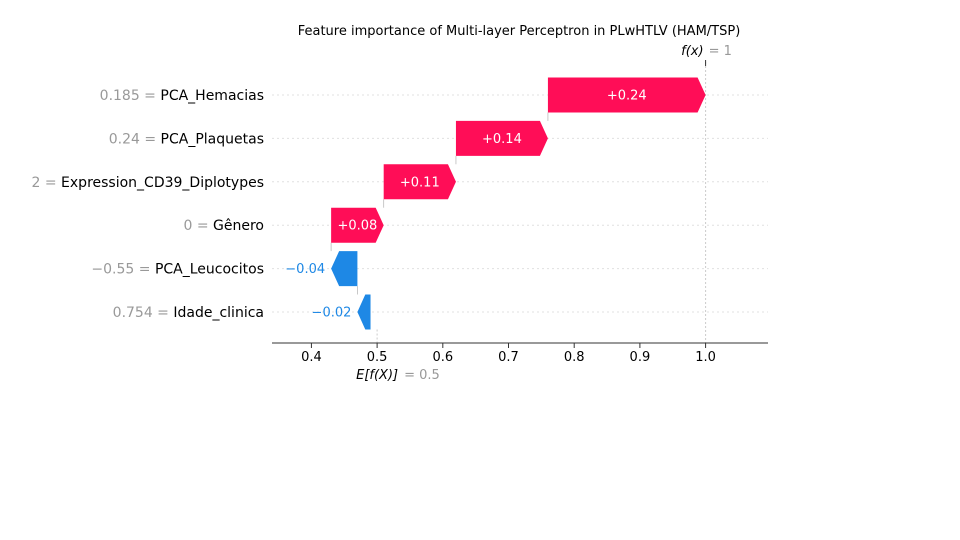 This screenshot has height=540, width=960. I want to click on base-value-label: = 0.5, so click(422, 375).